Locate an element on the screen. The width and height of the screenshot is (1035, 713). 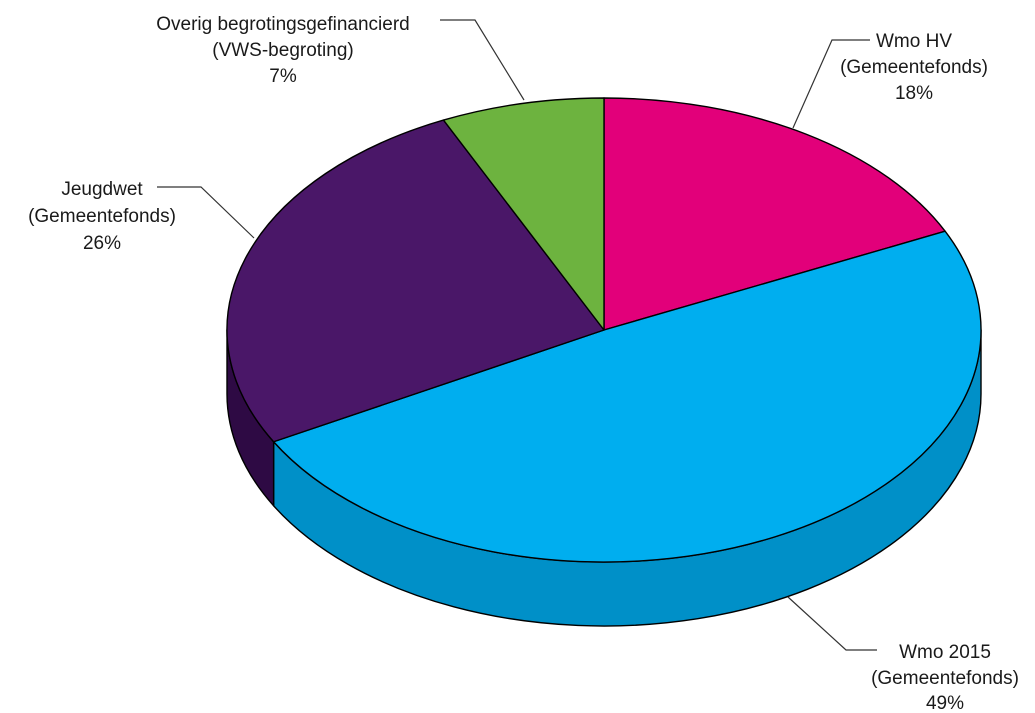
leader-line-wmo-hv is located at coordinates (831, 84).